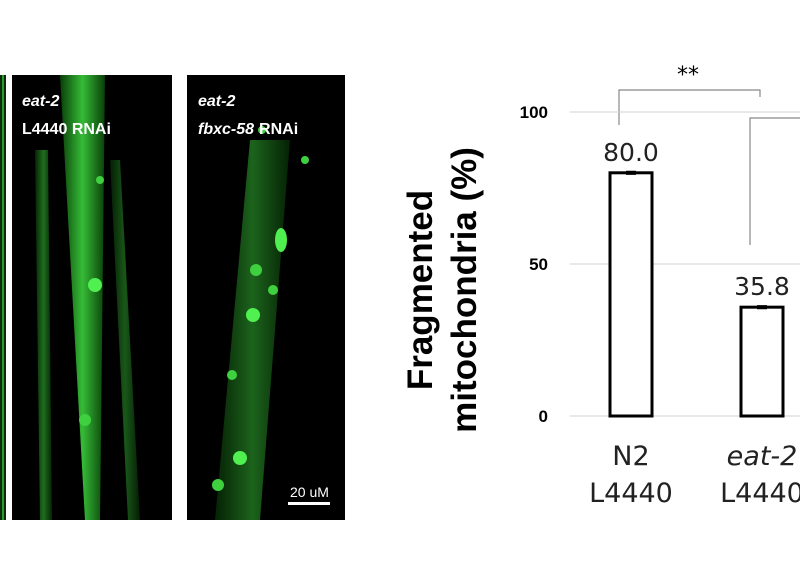 The width and height of the screenshot is (800, 569). Describe the element at coordinates (688, 75) in the screenshot. I see `significance-label: **` at that location.